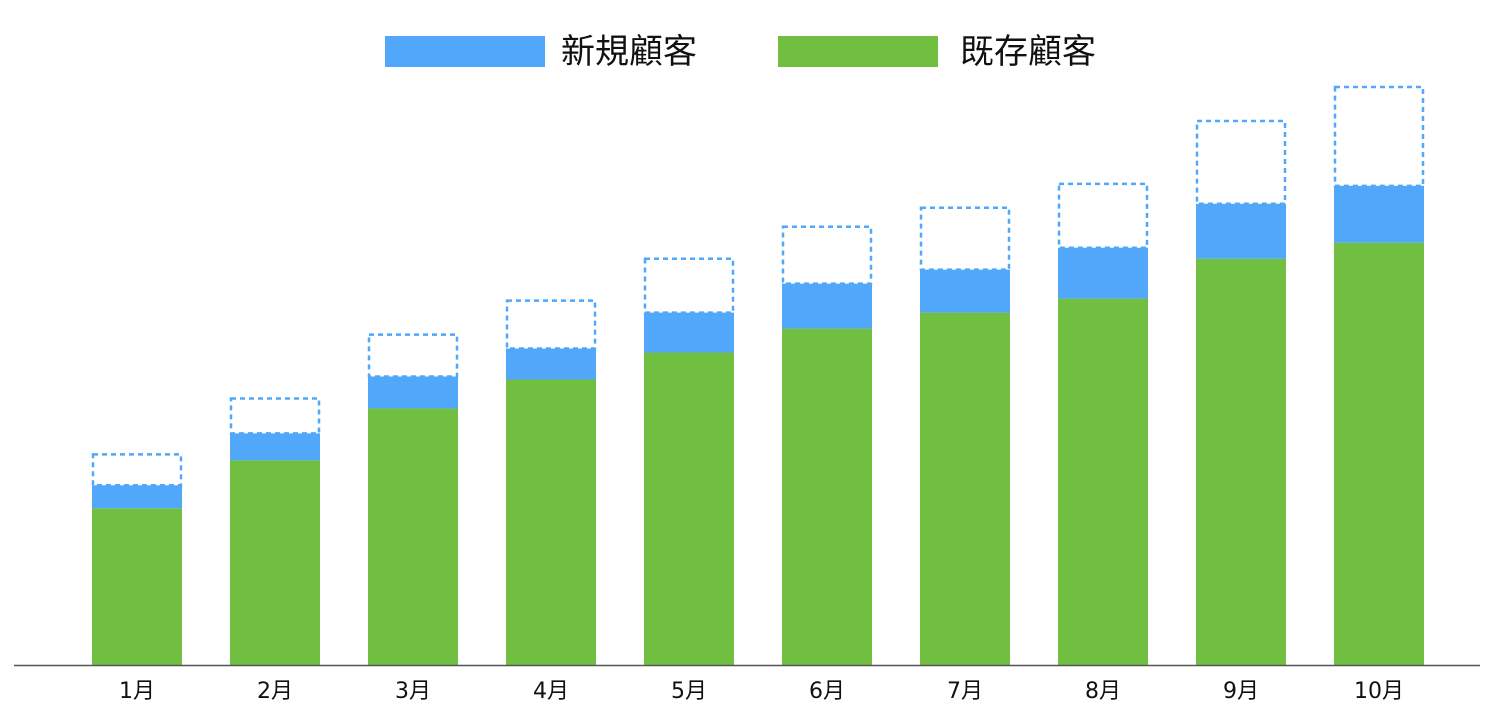 The image size is (1506, 726). What do you see at coordinates (965, 691) in the screenshot?
I see `x-tick-label: 7月` at bounding box center [965, 691].